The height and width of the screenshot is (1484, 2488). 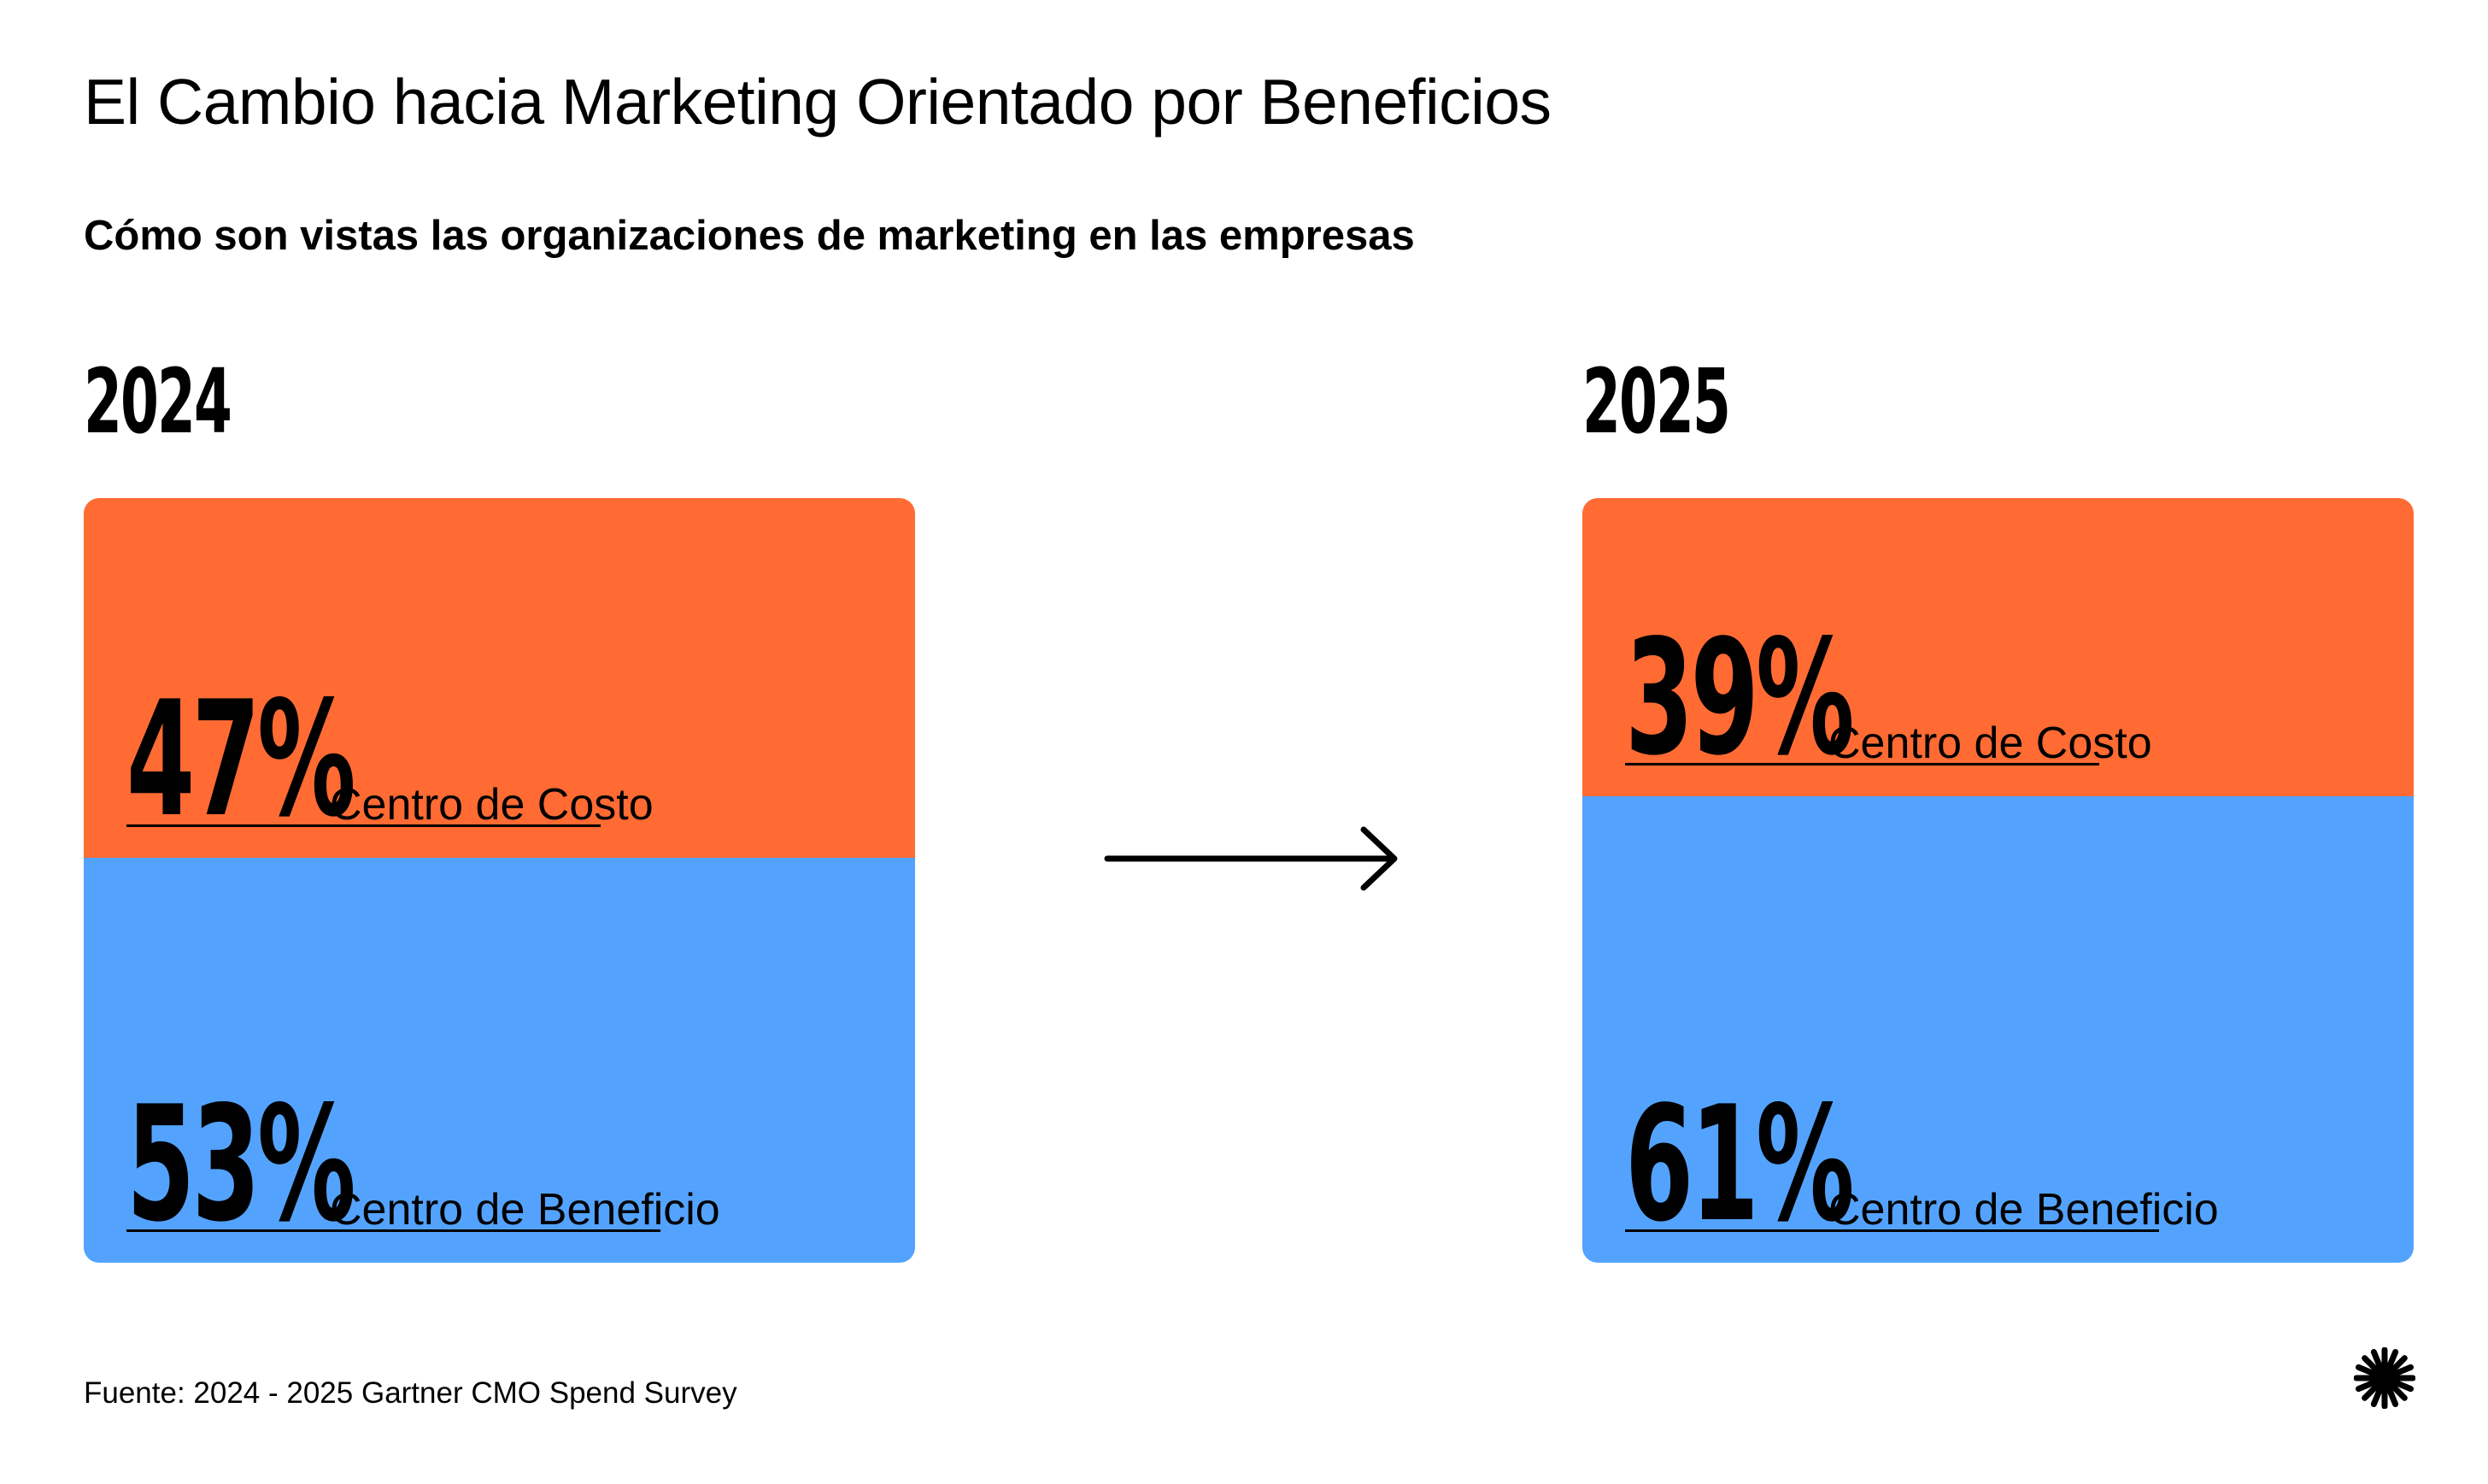 I want to click on bar-segment-cost-2024: 47% Centro de Costo, so click(x=500, y=678).